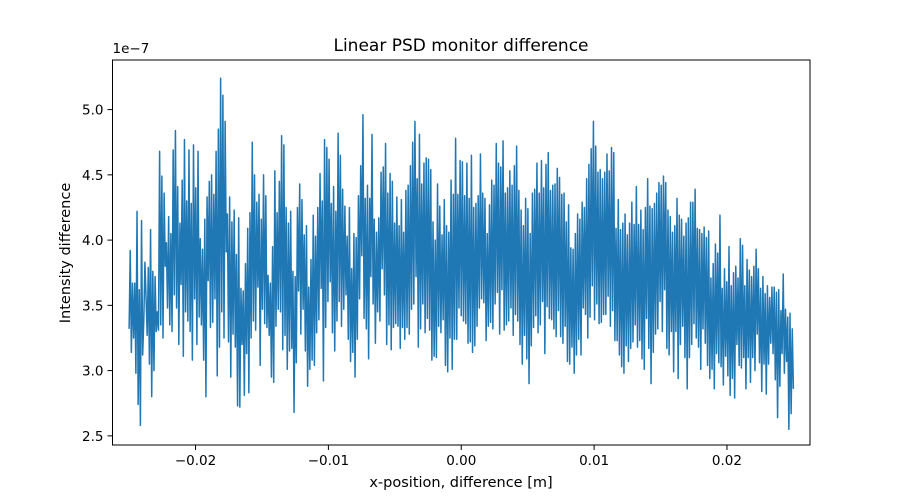  Describe the element at coordinates (92, 306) in the screenshot. I see `y-tick-label: 3.5` at that location.